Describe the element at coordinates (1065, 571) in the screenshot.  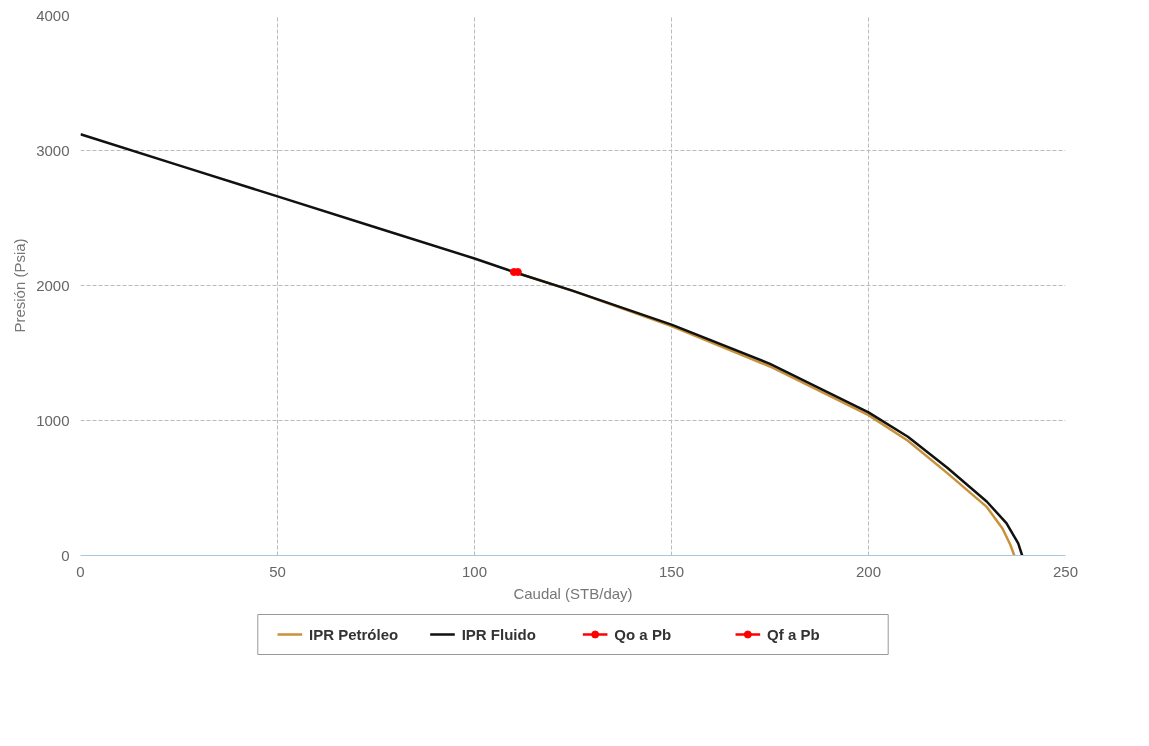
I see `x-tick-label: 250` at that location.